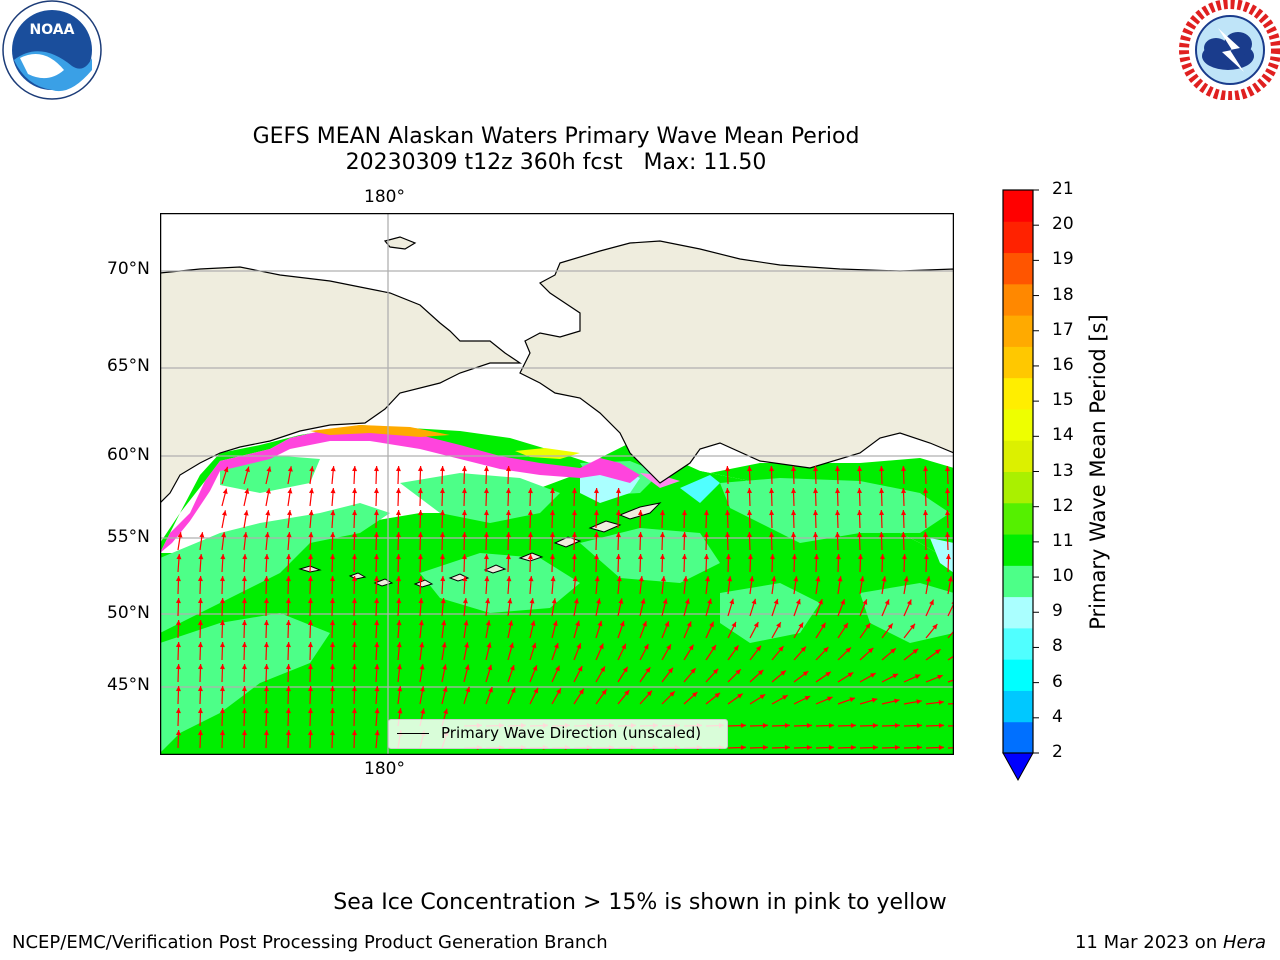 This screenshot has height=960, width=1280. Describe the element at coordinates (1063, 329) in the screenshot. I see `colorbar-tick-label: 17` at that location.